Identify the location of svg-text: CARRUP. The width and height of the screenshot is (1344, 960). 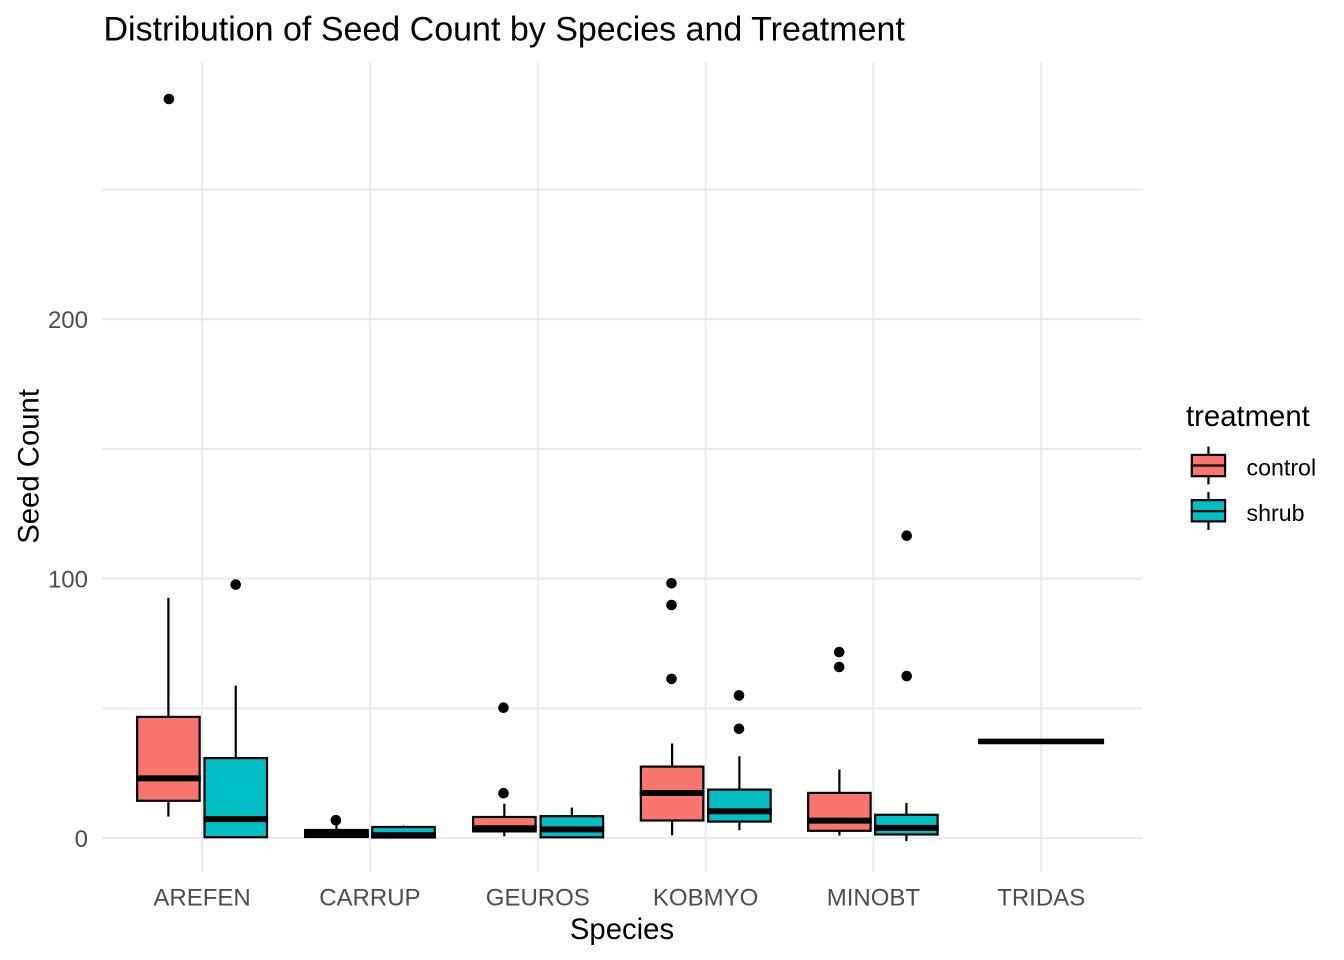
(369, 898).